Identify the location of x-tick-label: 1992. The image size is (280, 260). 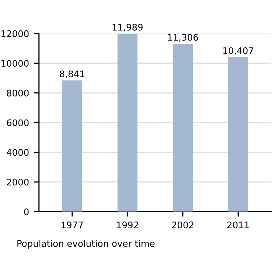
(127, 225).